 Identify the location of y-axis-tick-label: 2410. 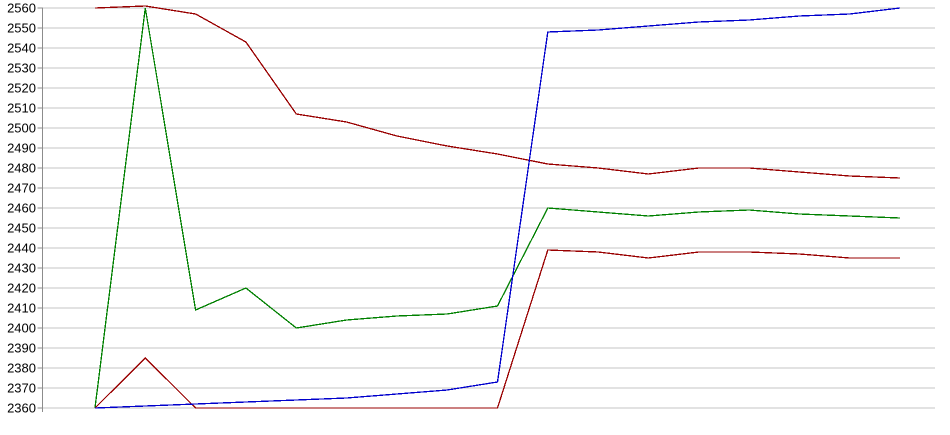
(21, 308).